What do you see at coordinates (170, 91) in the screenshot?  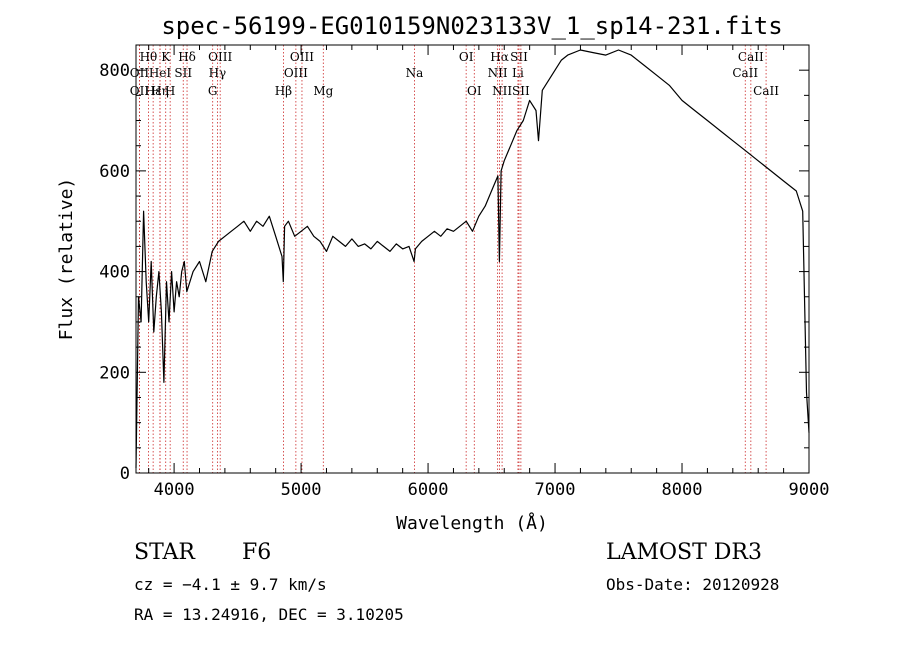 I see `line-label-8: H` at bounding box center [170, 91].